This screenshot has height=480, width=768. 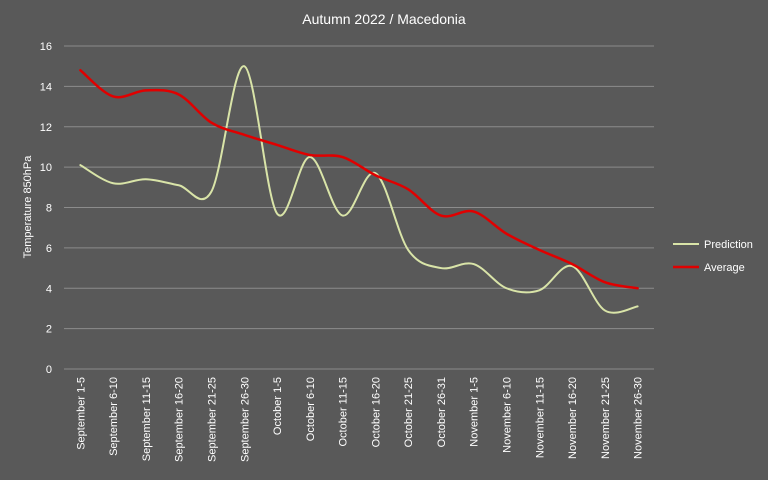 I want to click on legend: Prediction Average, so click(x=713, y=256).